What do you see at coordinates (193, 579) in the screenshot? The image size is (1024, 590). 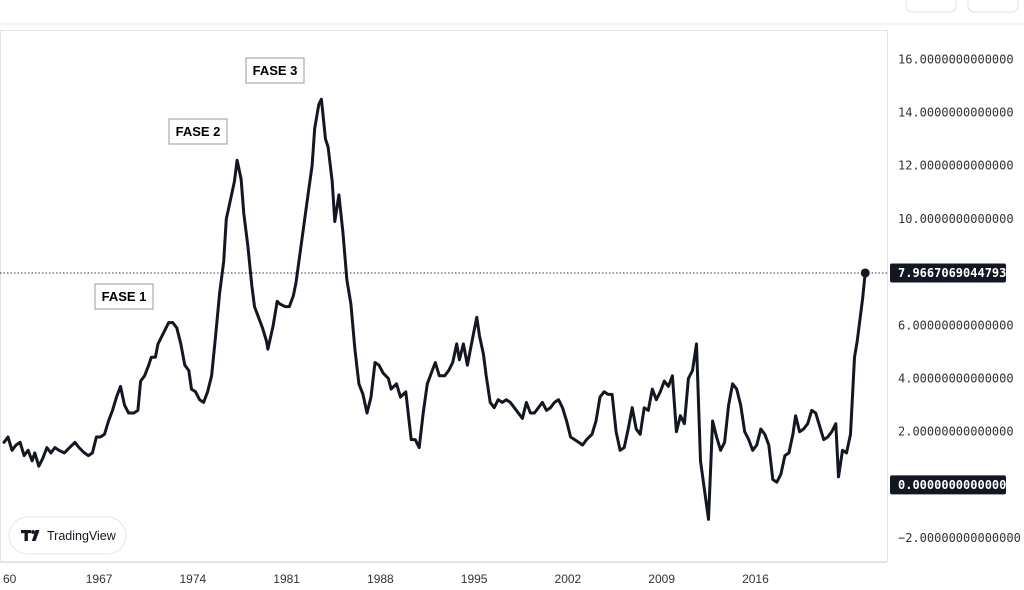 I see `x-tick-label: 1974` at bounding box center [193, 579].